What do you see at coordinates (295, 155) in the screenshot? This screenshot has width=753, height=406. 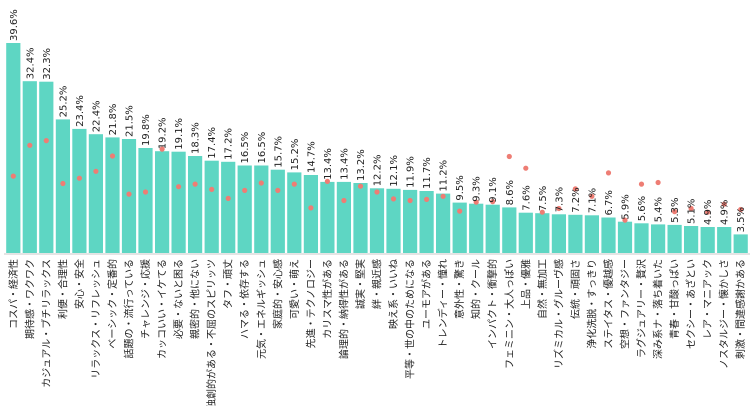 I see `value-label-17: 15.2%` at bounding box center [295, 155].